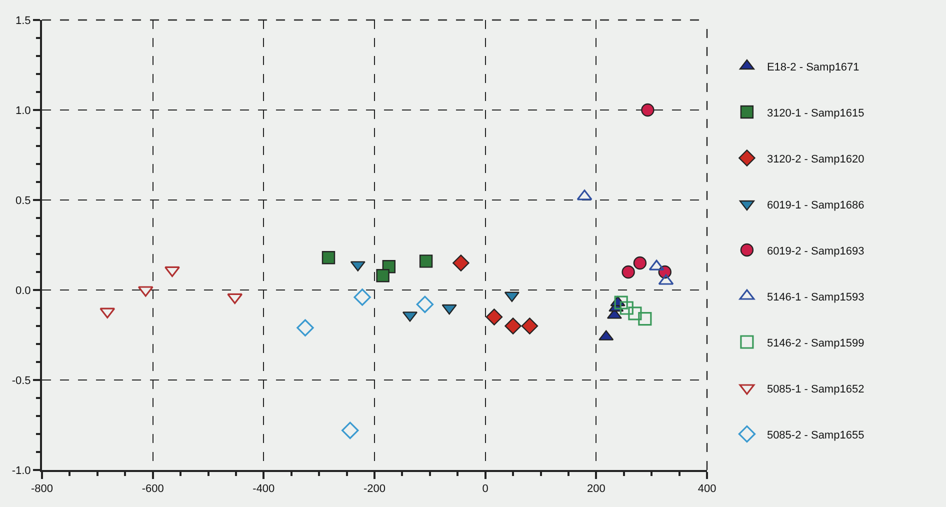 The image size is (946, 507). Describe the element at coordinates (21, 380) in the screenshot. I see `y-tick-label: -0.5` at that location.